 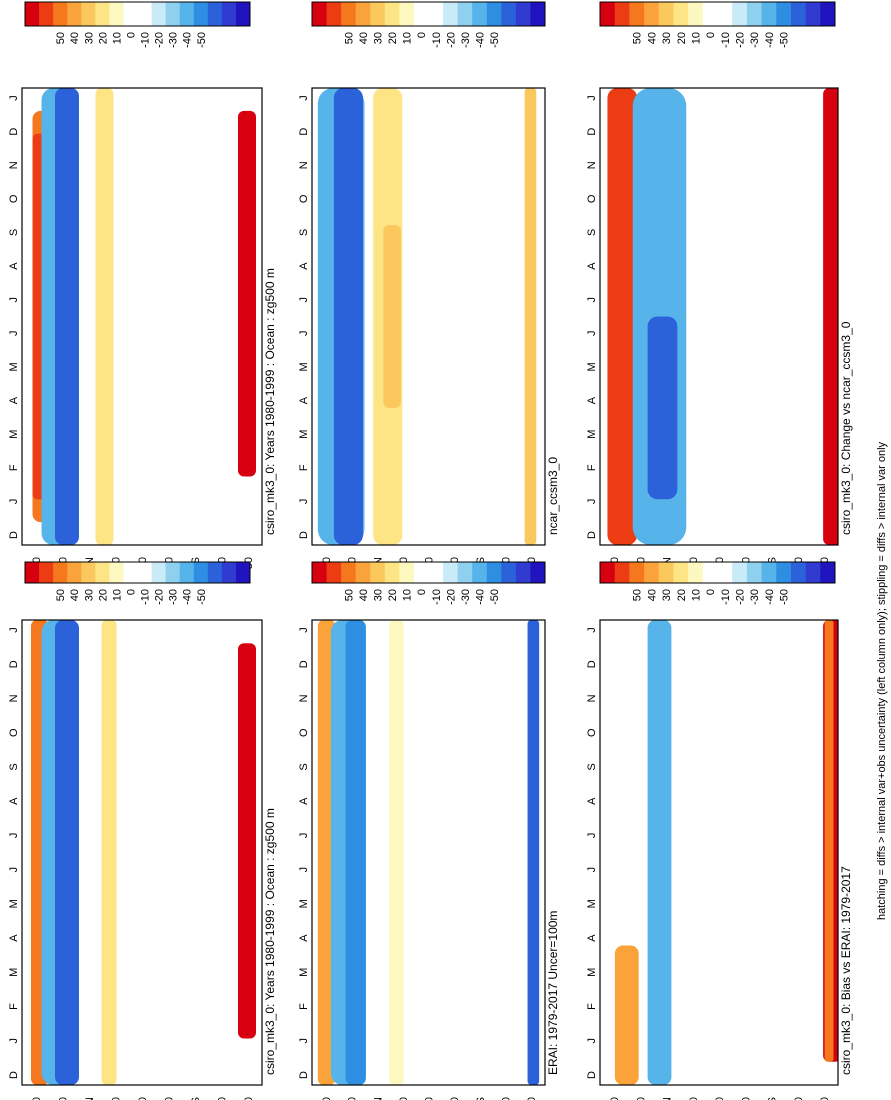 I want to click on colorbar-label: 40, so click(x=75, y=38).